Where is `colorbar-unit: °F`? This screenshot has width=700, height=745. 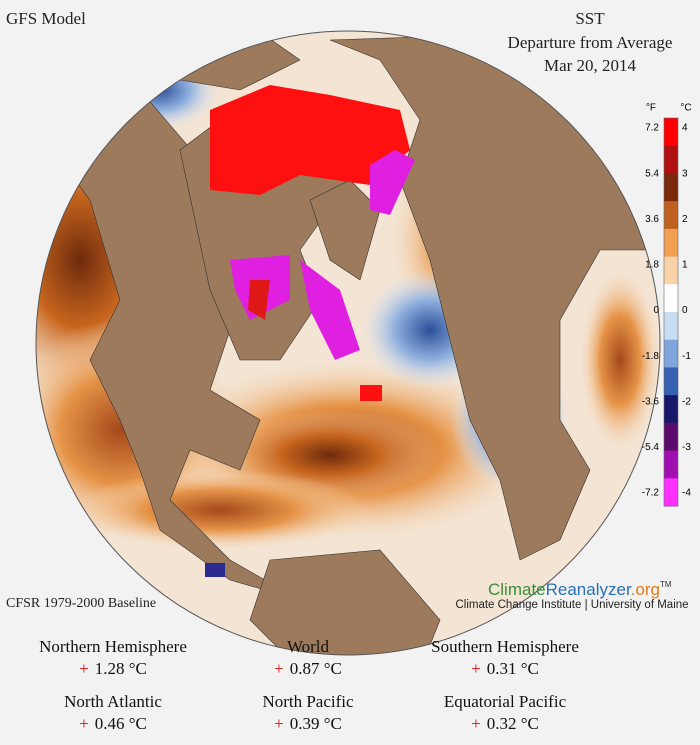
colorbar-unit: °F is located at coordinates (651, 108).